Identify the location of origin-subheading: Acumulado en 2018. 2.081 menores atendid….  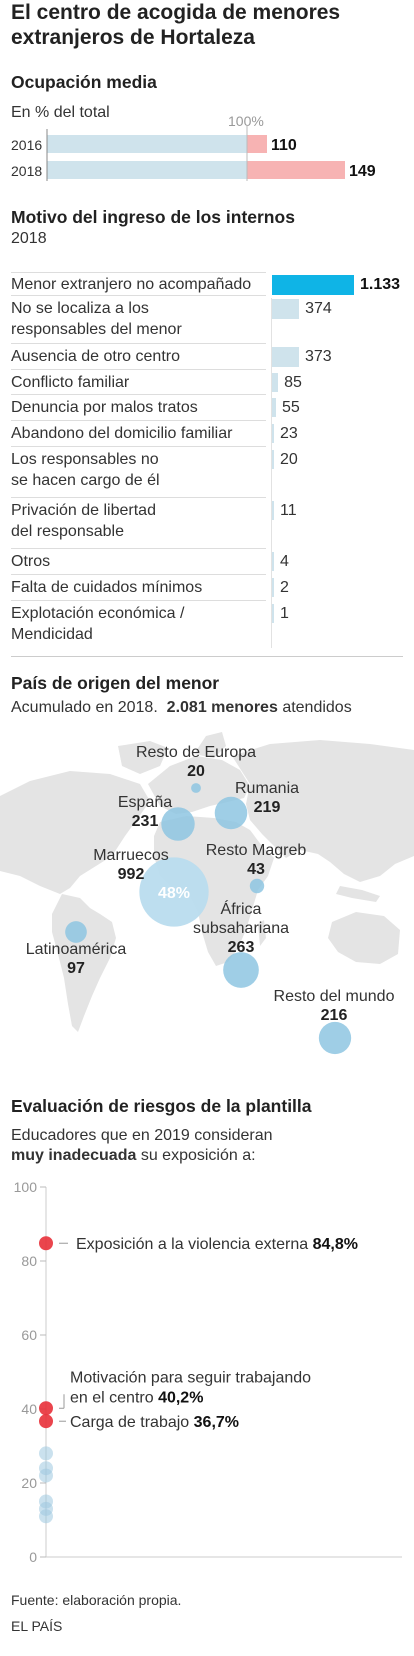
(181, 708).